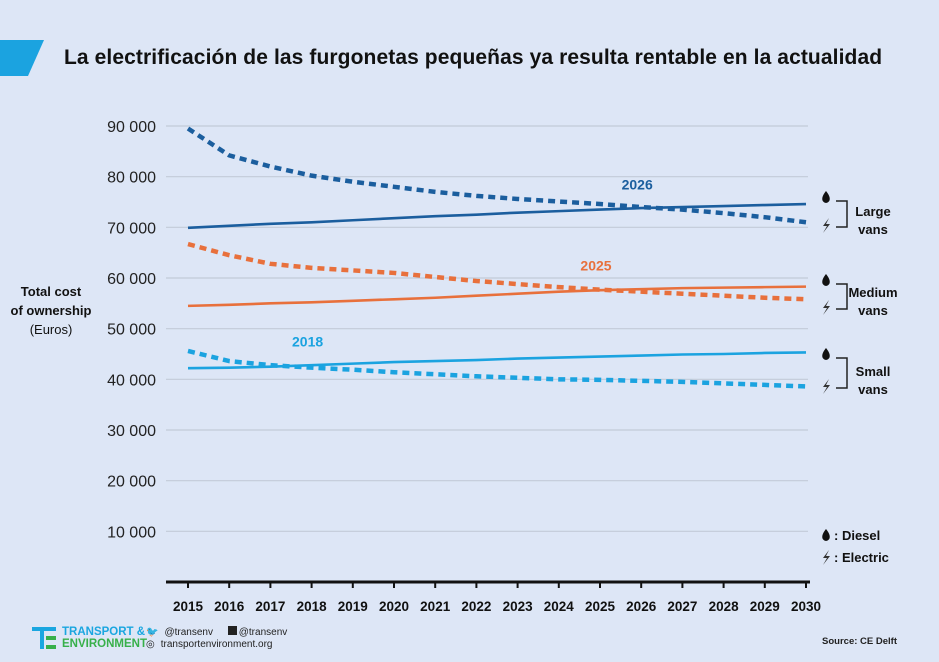  I want to click on series-line-small-vans-electric, so click(497, 368).